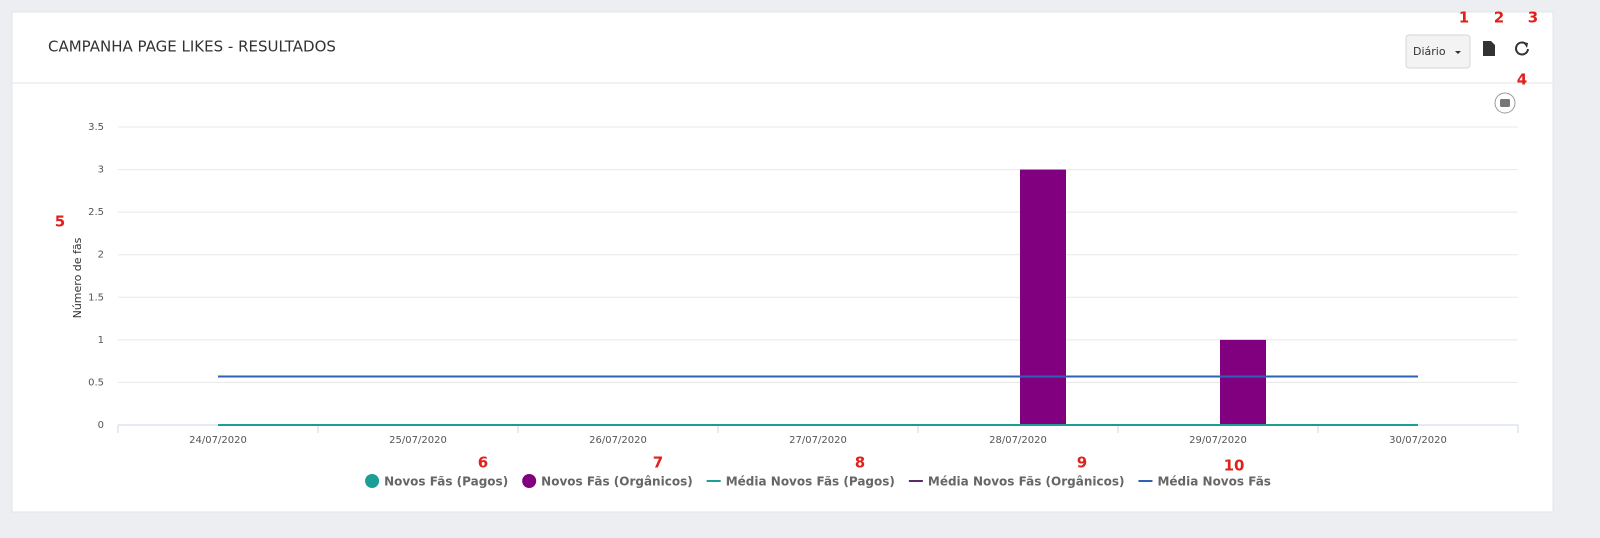 The width and height of the screenshot is (1600, 538). I want to click on legend-item: Média Novos Fãs (Pagos), so click(800, 482).